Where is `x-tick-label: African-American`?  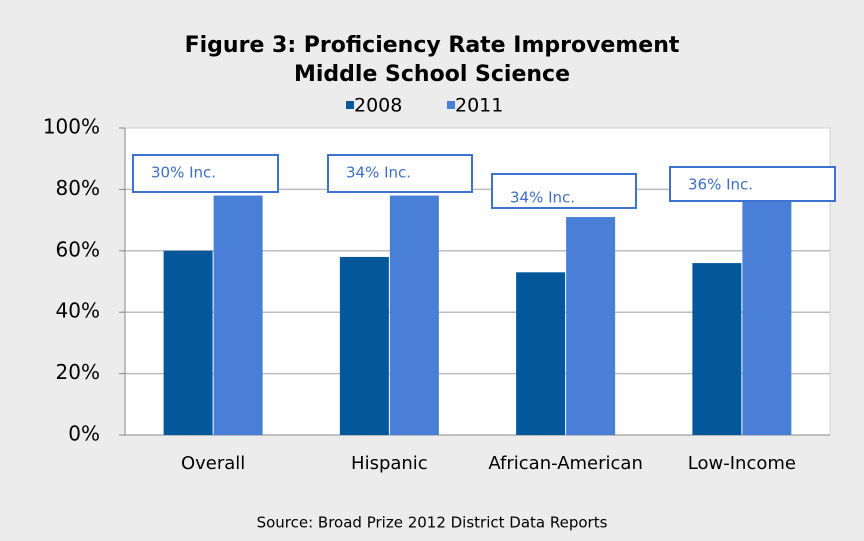 x-tick-label: African-American is located at coordinates (565, 463).